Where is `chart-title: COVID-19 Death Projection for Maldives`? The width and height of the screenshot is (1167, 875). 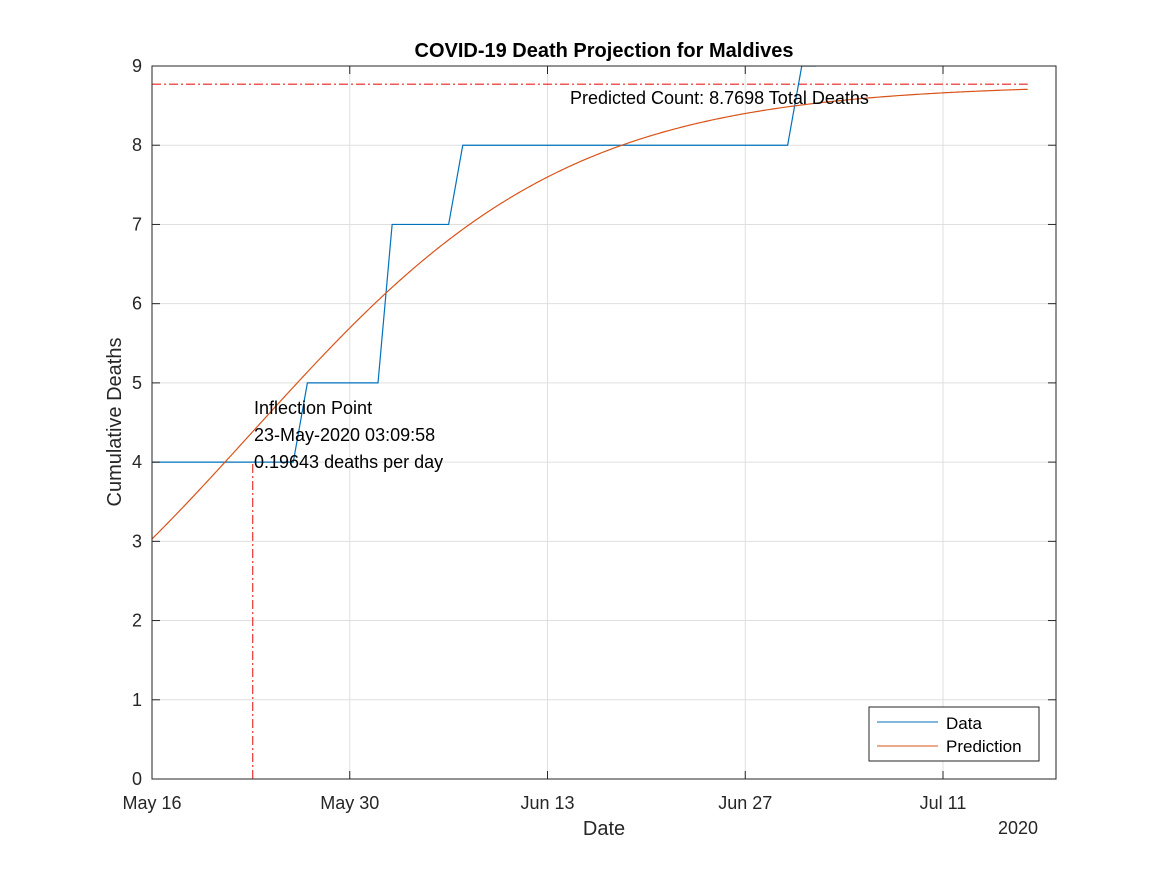 chart-title: COVID-19 Death Projection for Maldives is located at coordinates (604, 51).